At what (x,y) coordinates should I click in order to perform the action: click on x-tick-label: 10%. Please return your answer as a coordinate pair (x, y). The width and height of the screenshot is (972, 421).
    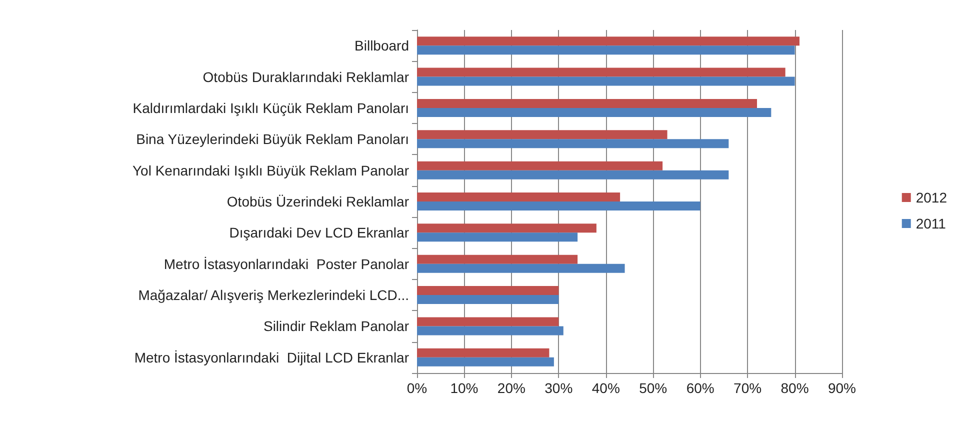
    Looking at the image, I should click on (464, 388).